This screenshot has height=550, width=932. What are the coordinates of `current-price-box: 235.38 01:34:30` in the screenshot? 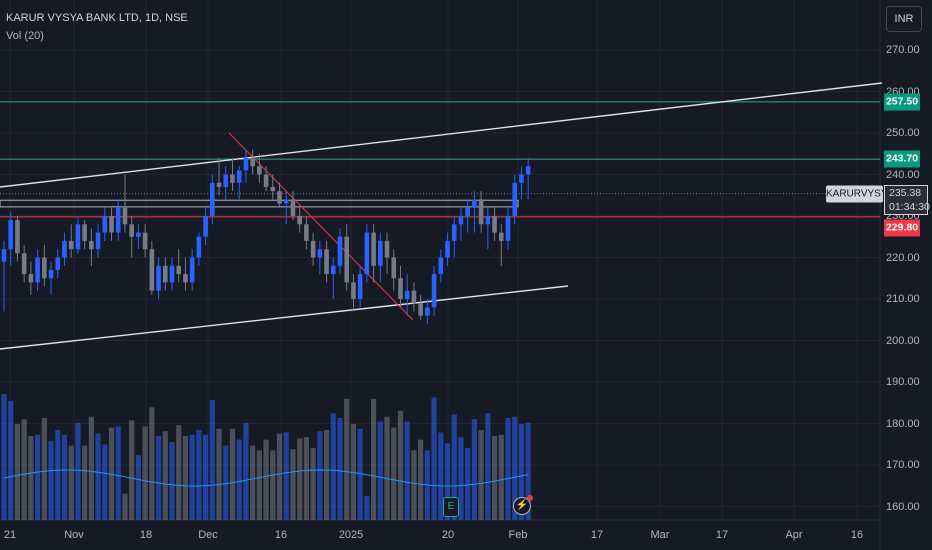 It's located at (907, 200).